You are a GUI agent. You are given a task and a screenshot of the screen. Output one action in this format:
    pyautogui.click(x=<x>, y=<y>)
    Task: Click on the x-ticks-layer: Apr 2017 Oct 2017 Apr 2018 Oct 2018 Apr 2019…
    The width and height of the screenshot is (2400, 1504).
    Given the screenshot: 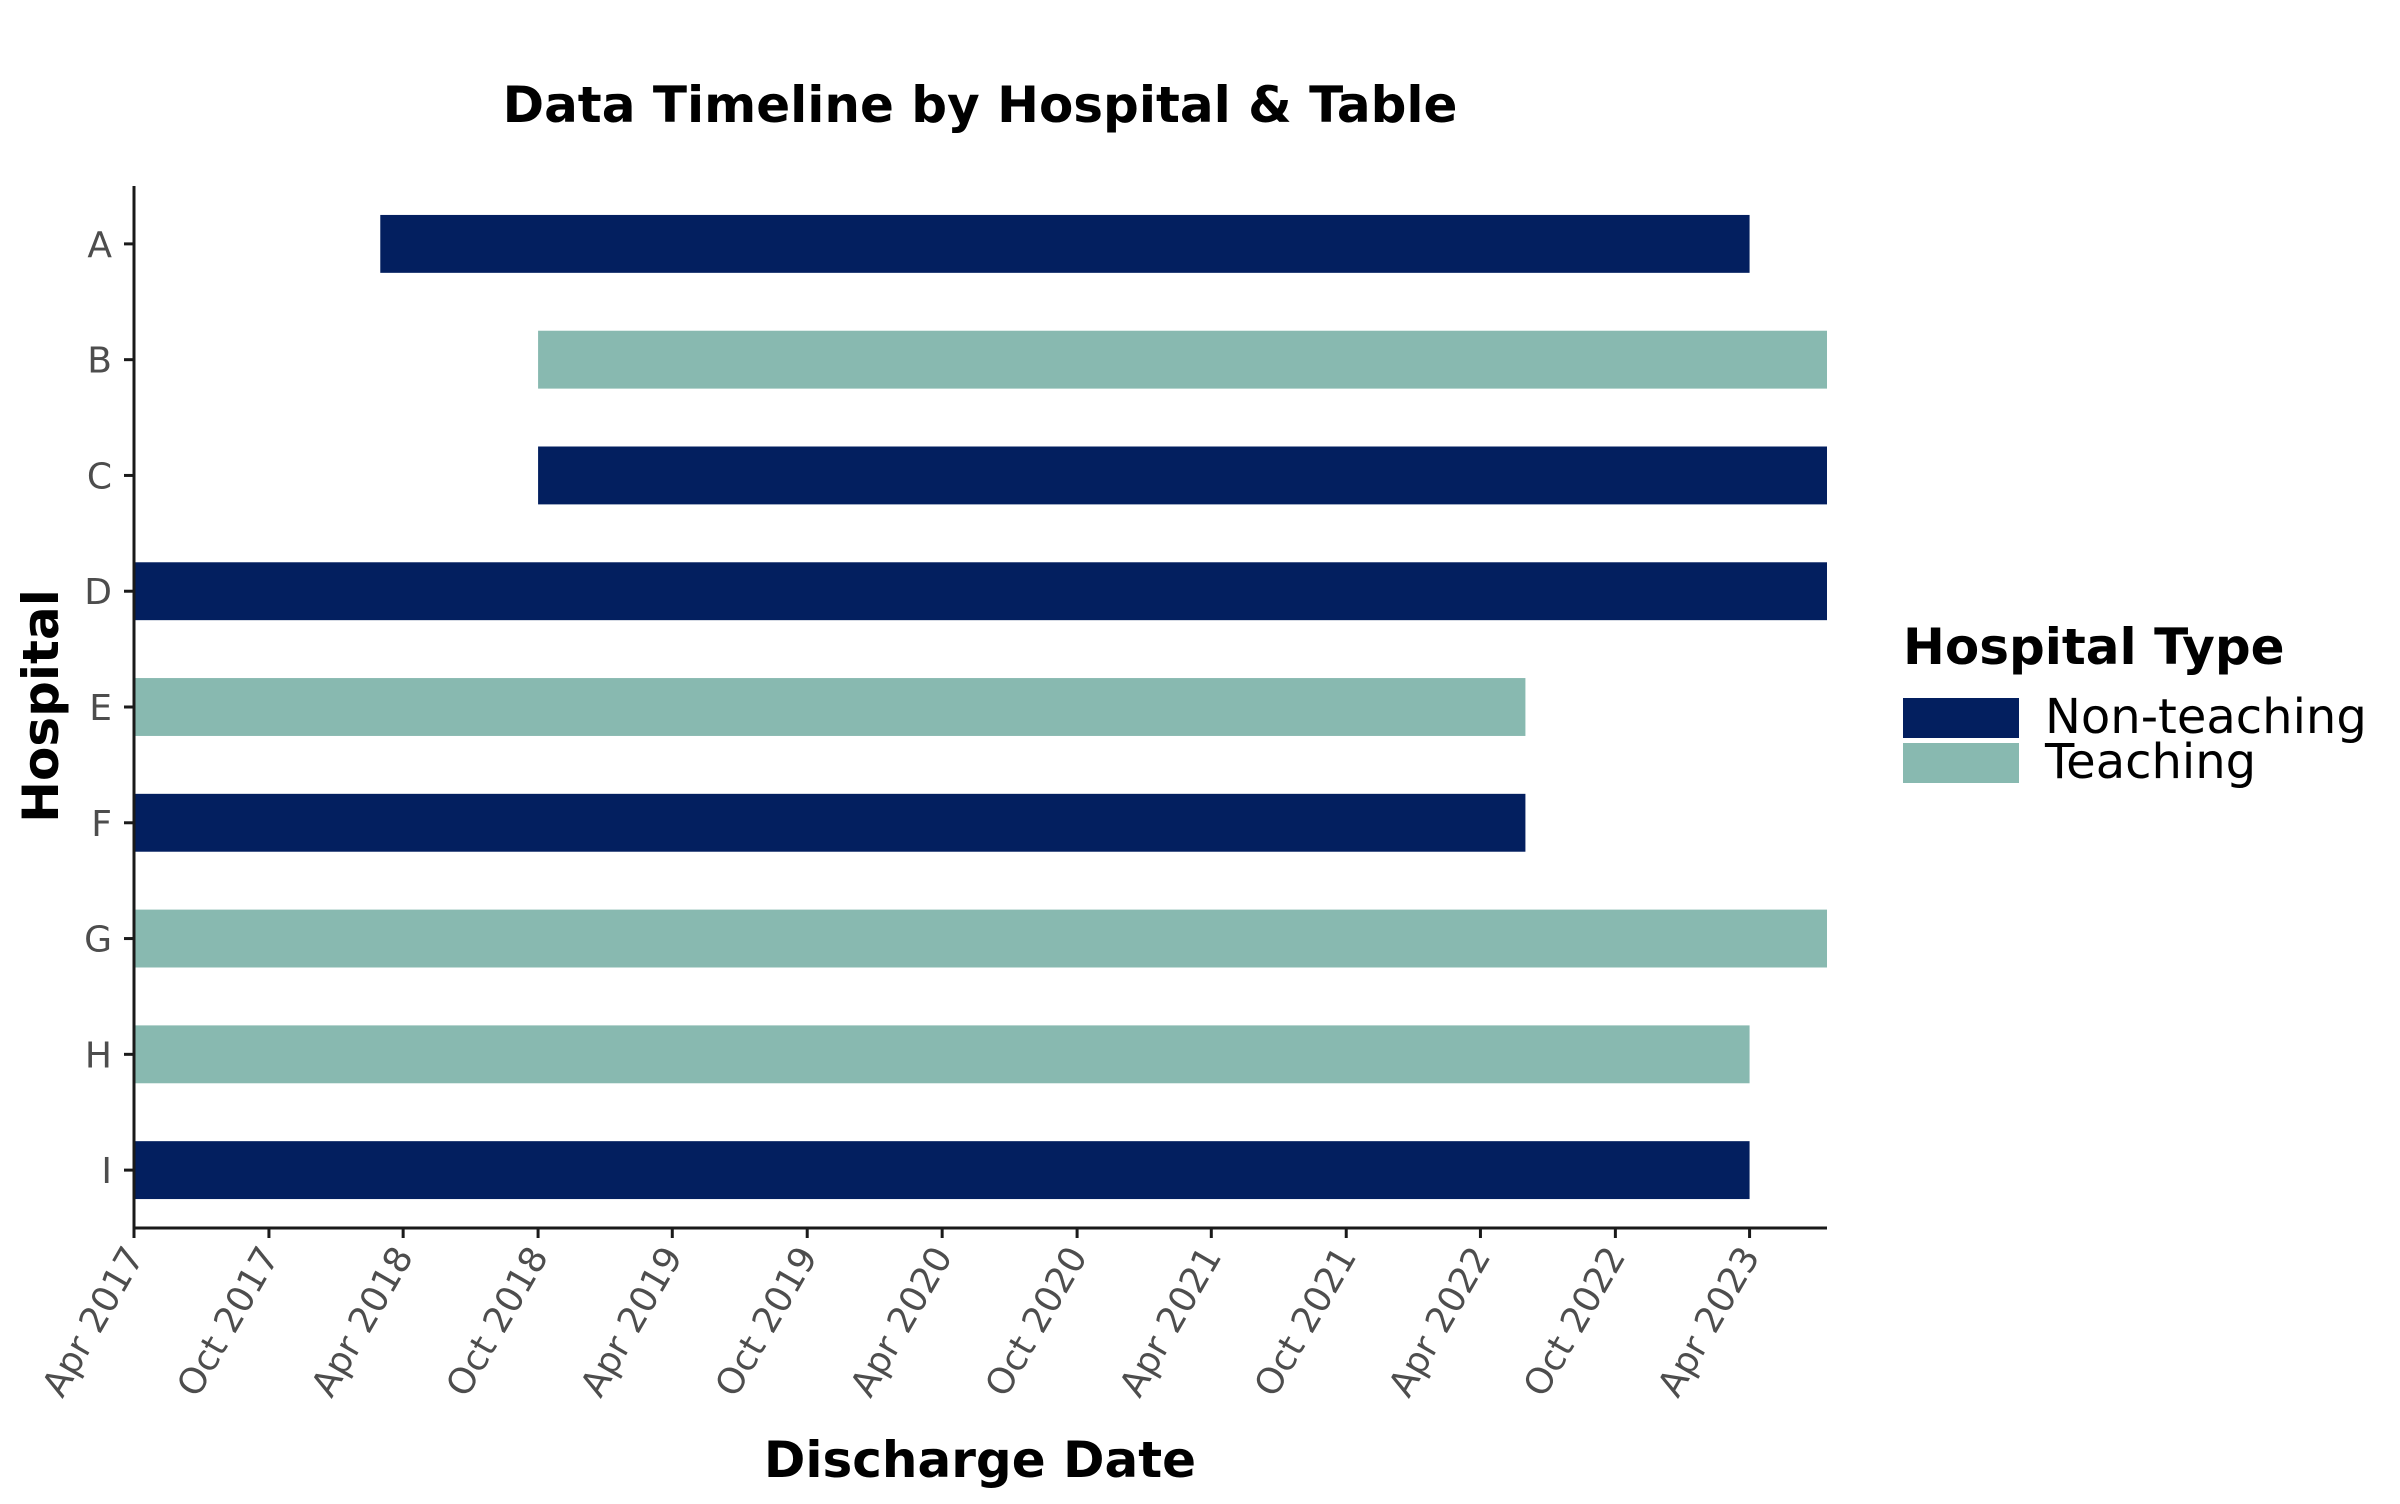 What is the action you would take?
    pyautogui.click(x=901, y=1316)
    